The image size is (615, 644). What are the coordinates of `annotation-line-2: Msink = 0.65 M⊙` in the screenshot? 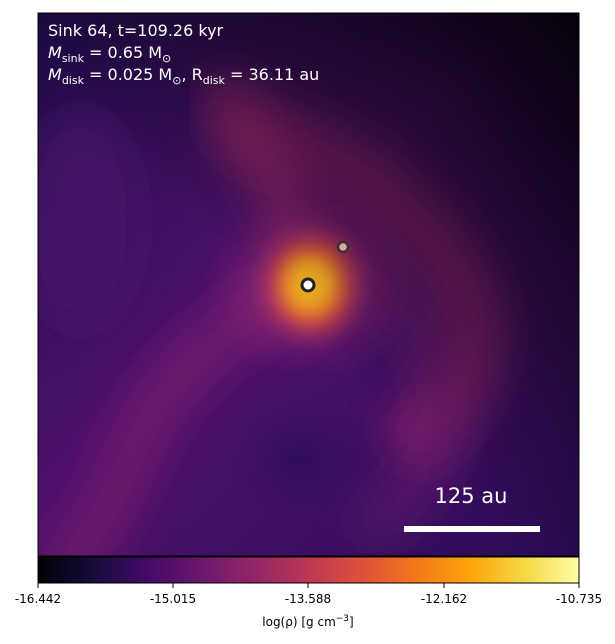 It's located at (109, 54).